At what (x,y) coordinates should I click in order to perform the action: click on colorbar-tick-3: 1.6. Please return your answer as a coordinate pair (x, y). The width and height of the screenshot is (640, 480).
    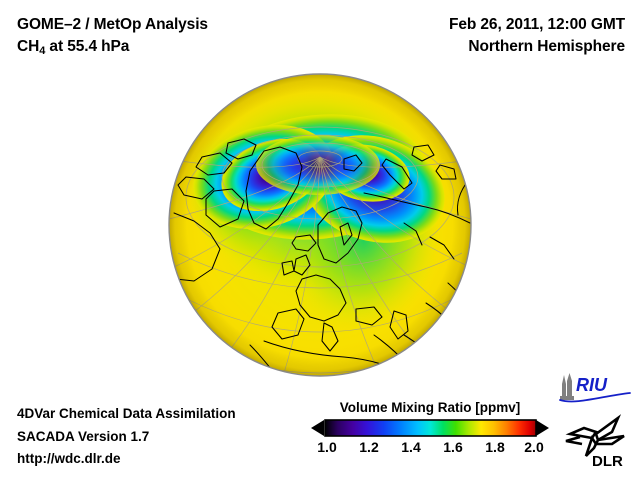
    Looking at the image, I should click on (453, 447).